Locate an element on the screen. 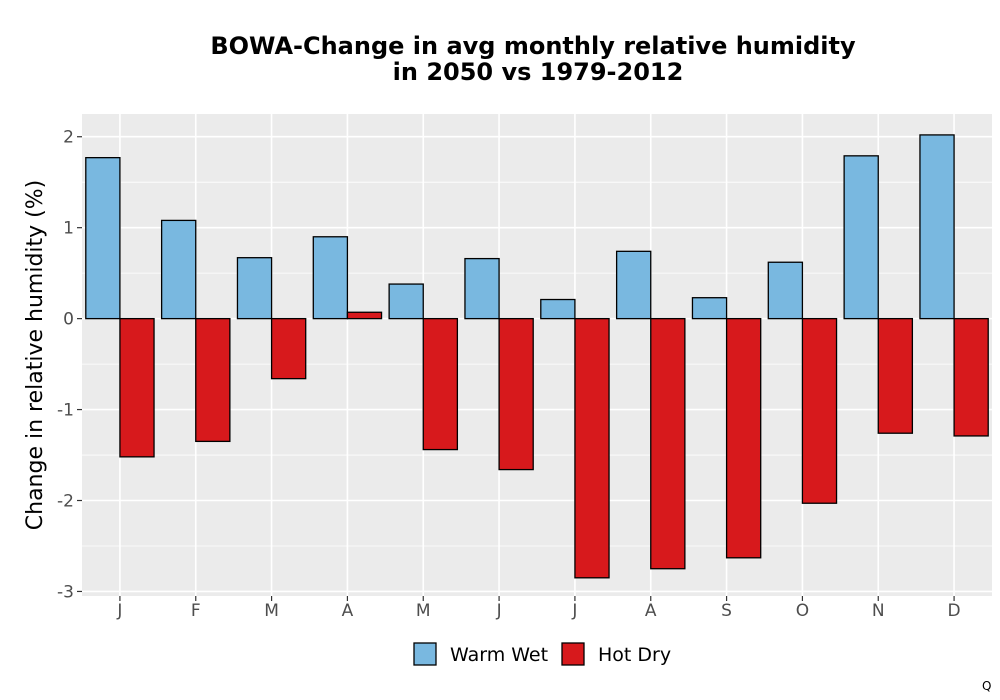 The image size is (1000, 700). legend: Warm Wet Hot Dry is located at coordinates (542, 654).